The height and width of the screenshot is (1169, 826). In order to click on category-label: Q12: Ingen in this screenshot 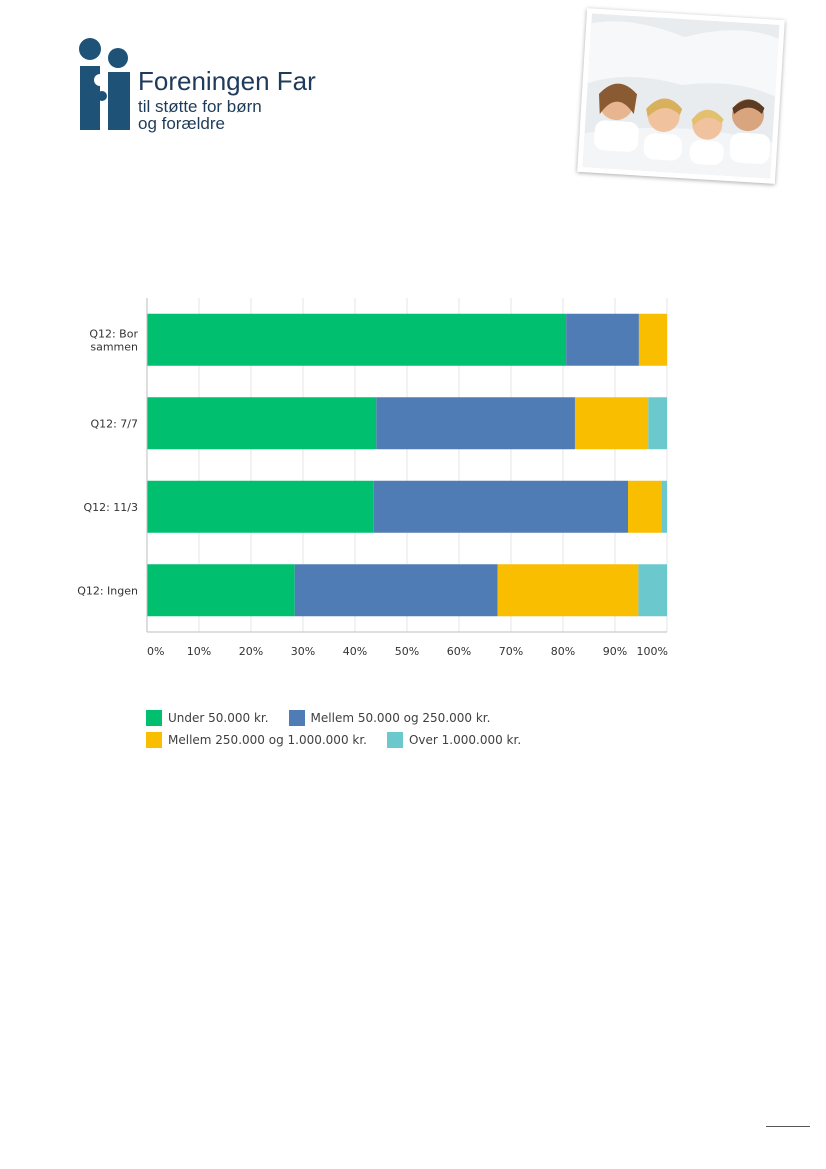, I will do `click(107, 590)`.